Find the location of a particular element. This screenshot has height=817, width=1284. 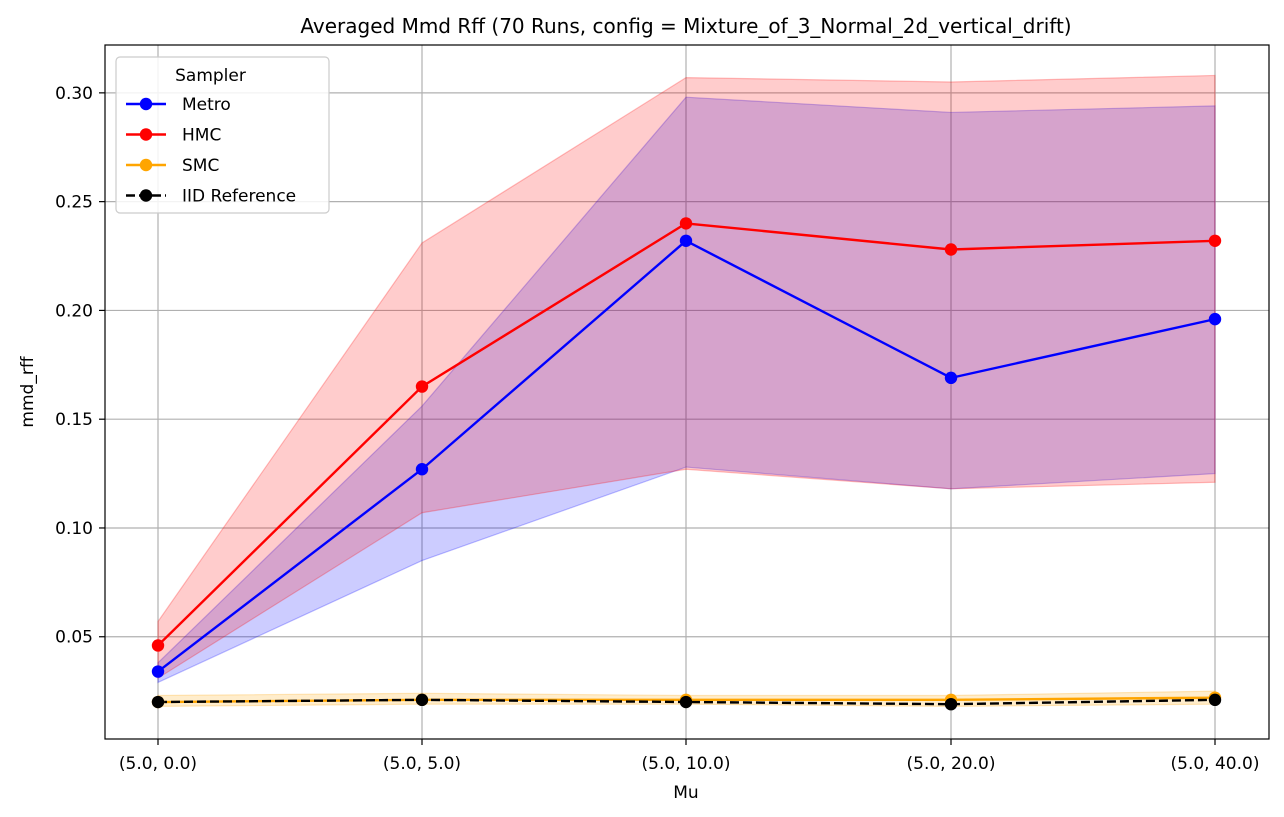

legend-hmc-label: HMC is located at coordinates (201, 136).